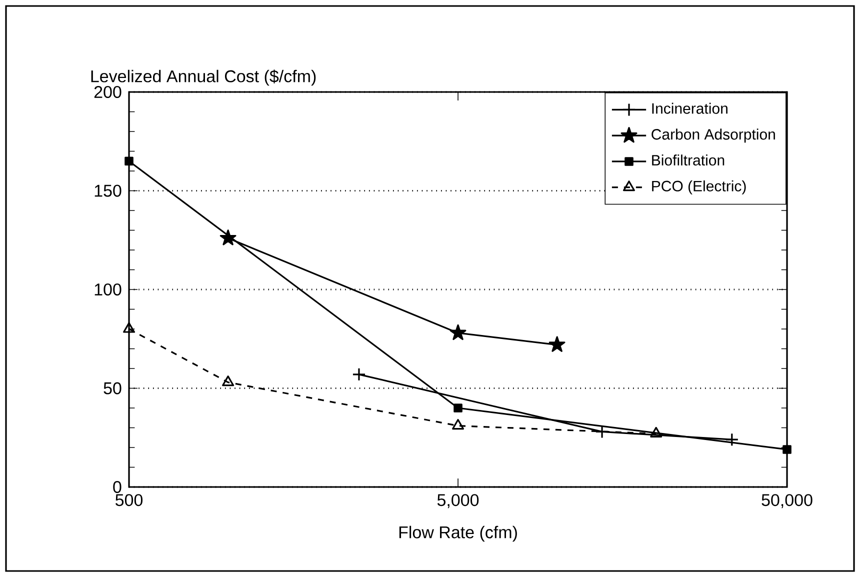  I want to click on legend-label: Carbon Adsorption, so click(713, 135).